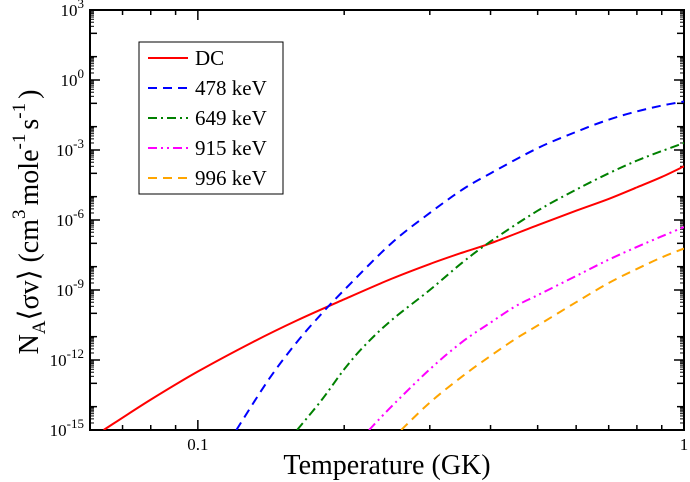 This screenshot has height=482, width=690. What do you see at coordinates (231, 88) in the screenshot?
I see `legend-label: 478 keV` at bounding box center [231, 88].